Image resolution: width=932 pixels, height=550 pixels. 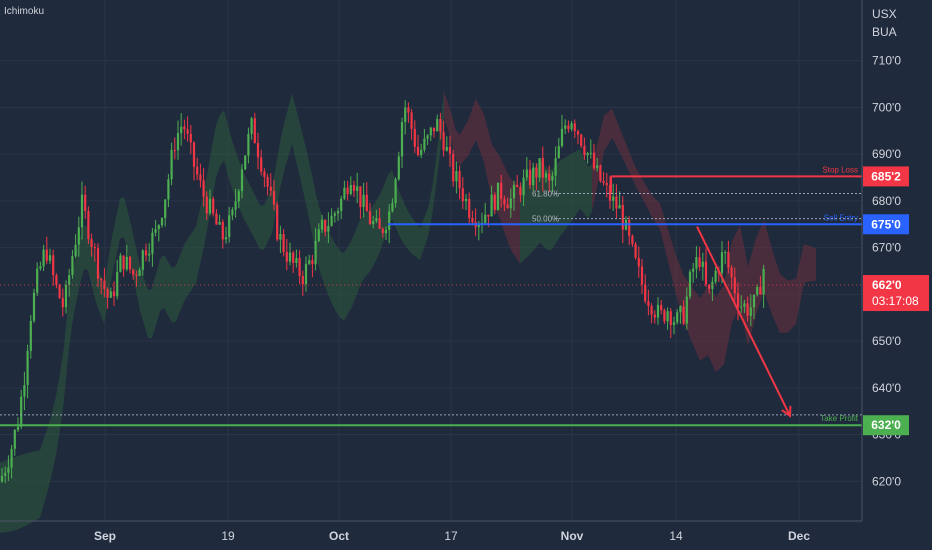 What do you see at coordinates (896, 301) in the screenshot?
I see `level-labels: 685'2 675'0 632'0 662'0 03:17:08` at bounding box center [896, 301].